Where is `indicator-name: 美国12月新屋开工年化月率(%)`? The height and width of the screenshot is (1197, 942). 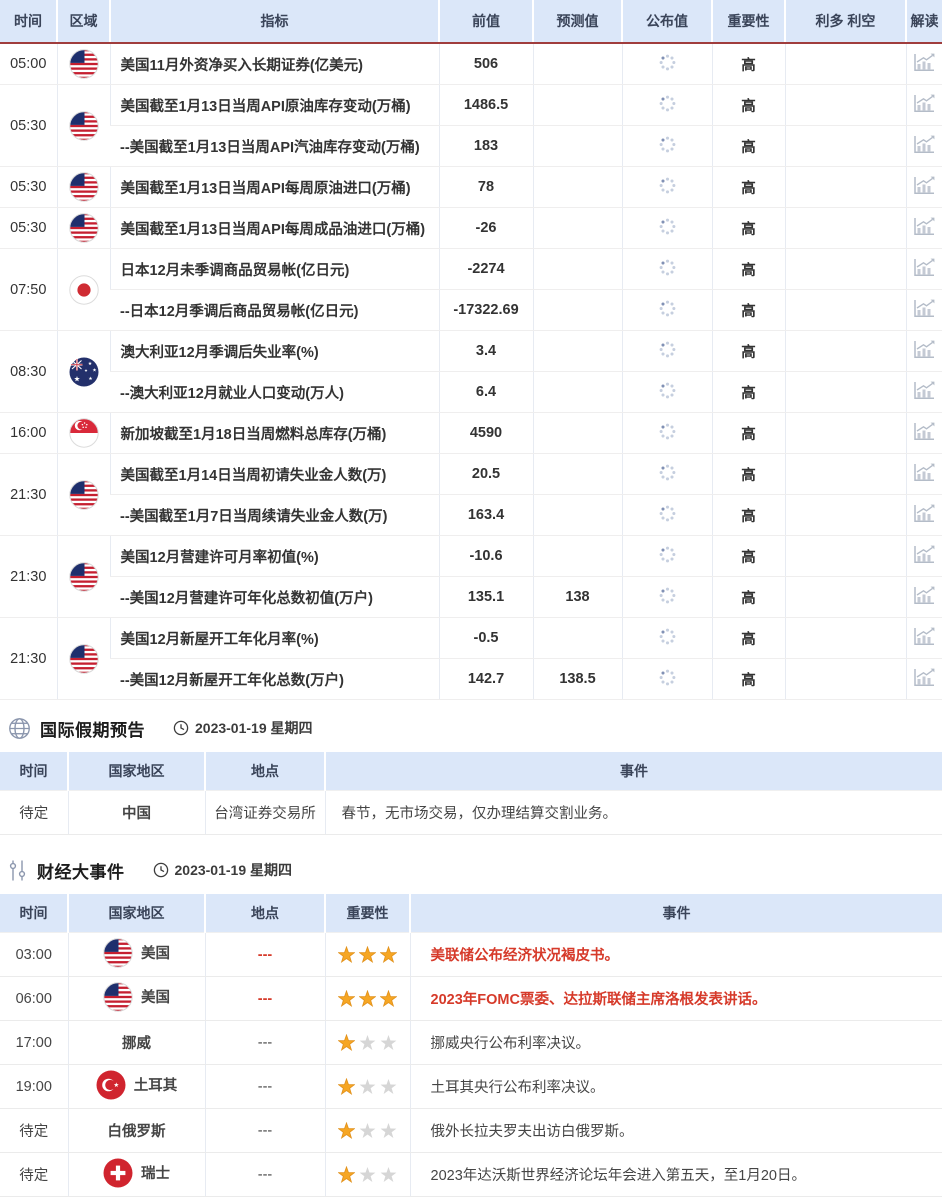 indicator-name: 美国12月新屋开工年化月率(%) is located at coordinates (274, 638).